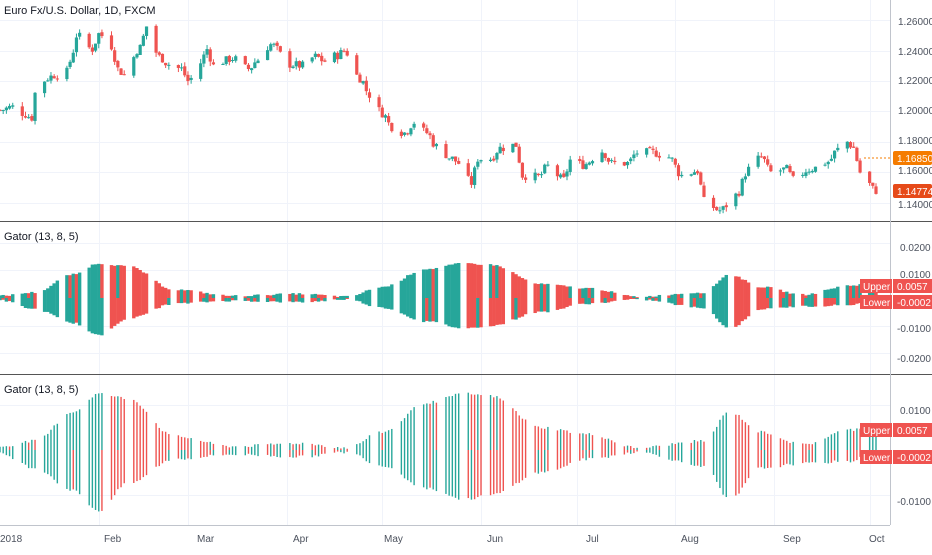 The height and width of the screenshot is (555, 932). What do you see at coordinates (877, 431) in the screenshot?
I see `gator-lines-upper-label-text: Upper` at bounding box center [877, 431].